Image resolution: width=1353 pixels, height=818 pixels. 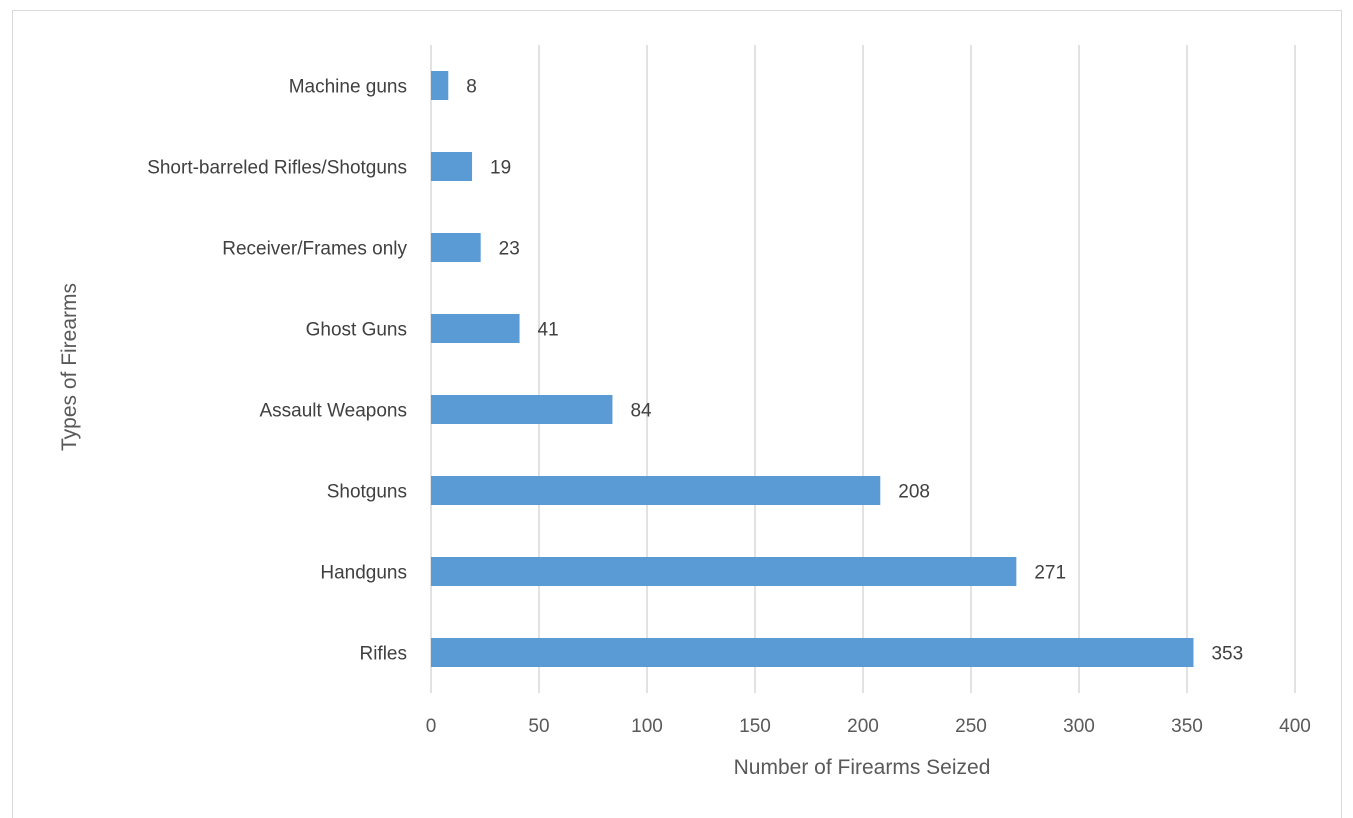 I want to click on x-tick-label: 100, so click(x=647, y=726).